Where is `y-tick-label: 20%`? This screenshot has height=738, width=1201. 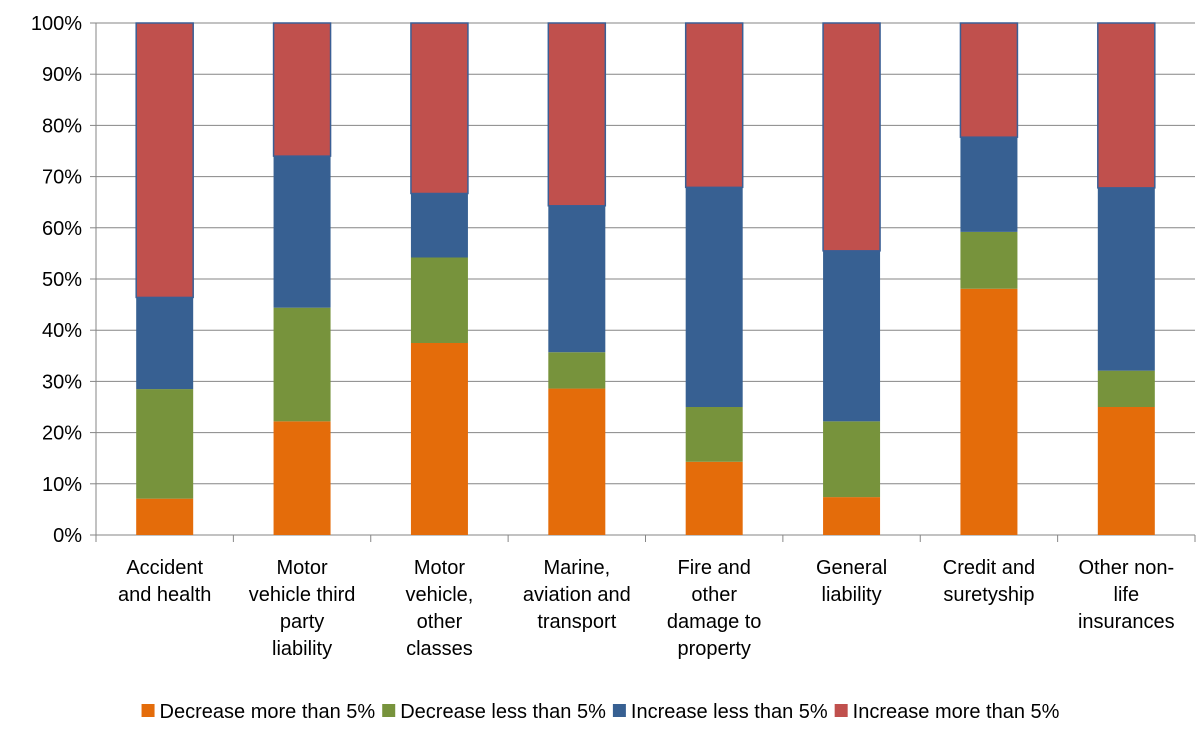
y-tick-label: 20% is located at coordinates (62, 434).